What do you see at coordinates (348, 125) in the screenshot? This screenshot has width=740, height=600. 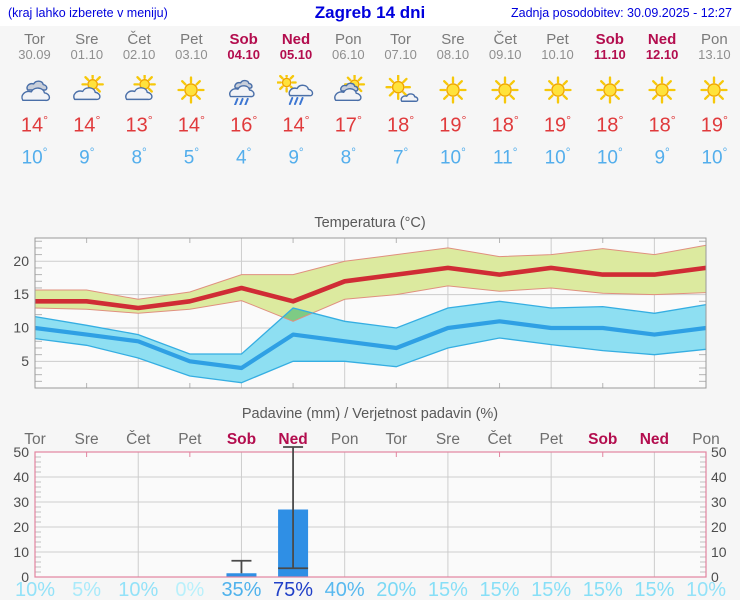 I see `max-temp-label: 17°` at bounding box center [348, 125].